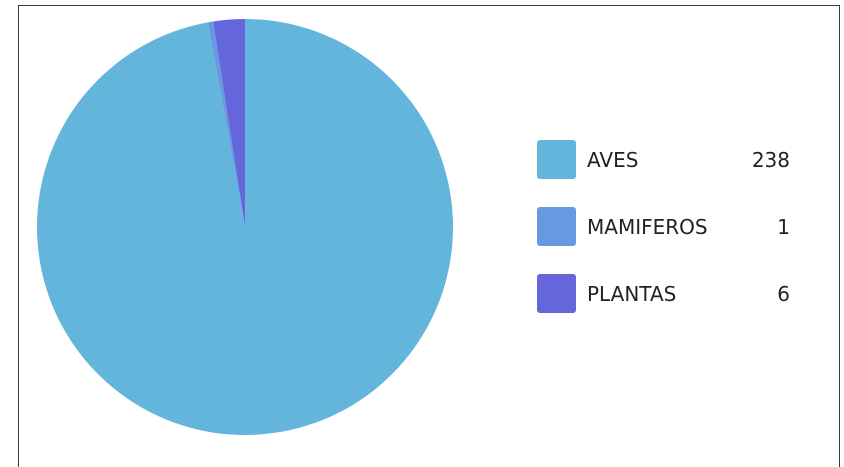 The height and width of the screenshot is (467, 844). Describe the element at coordinates (647, 227) in the screenshot. I see `legend-label-mamiferos: MAMIFEROS` at that location.